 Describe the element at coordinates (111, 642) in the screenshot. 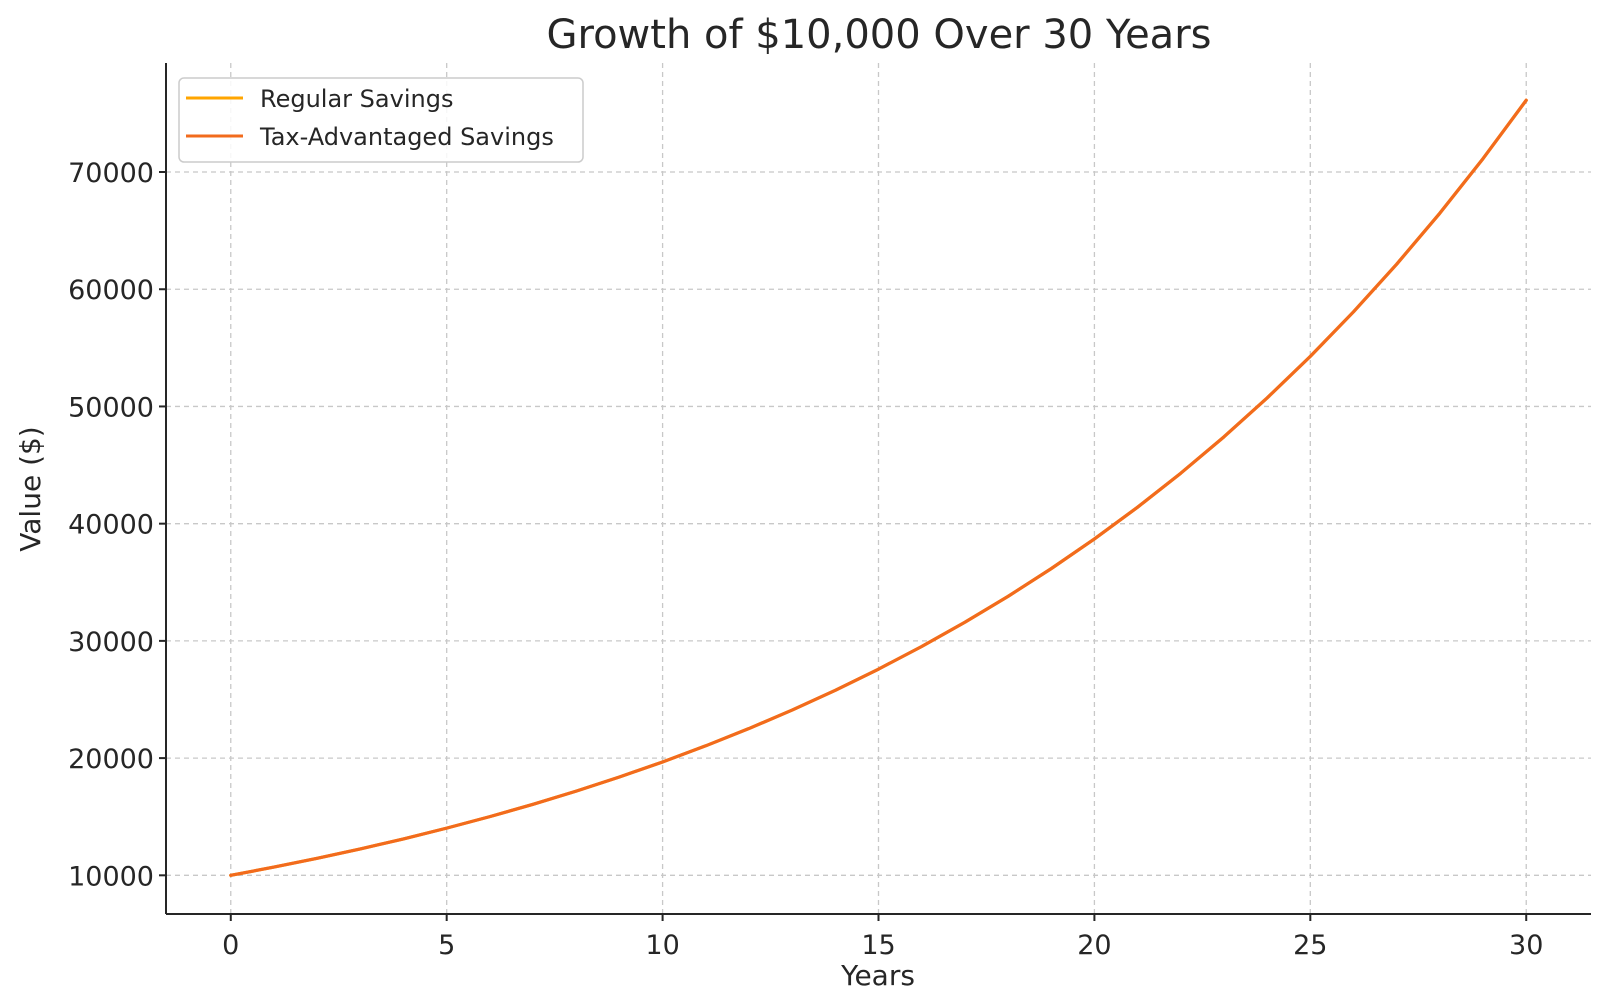

I see `y-tick-label: 30000` at that location.